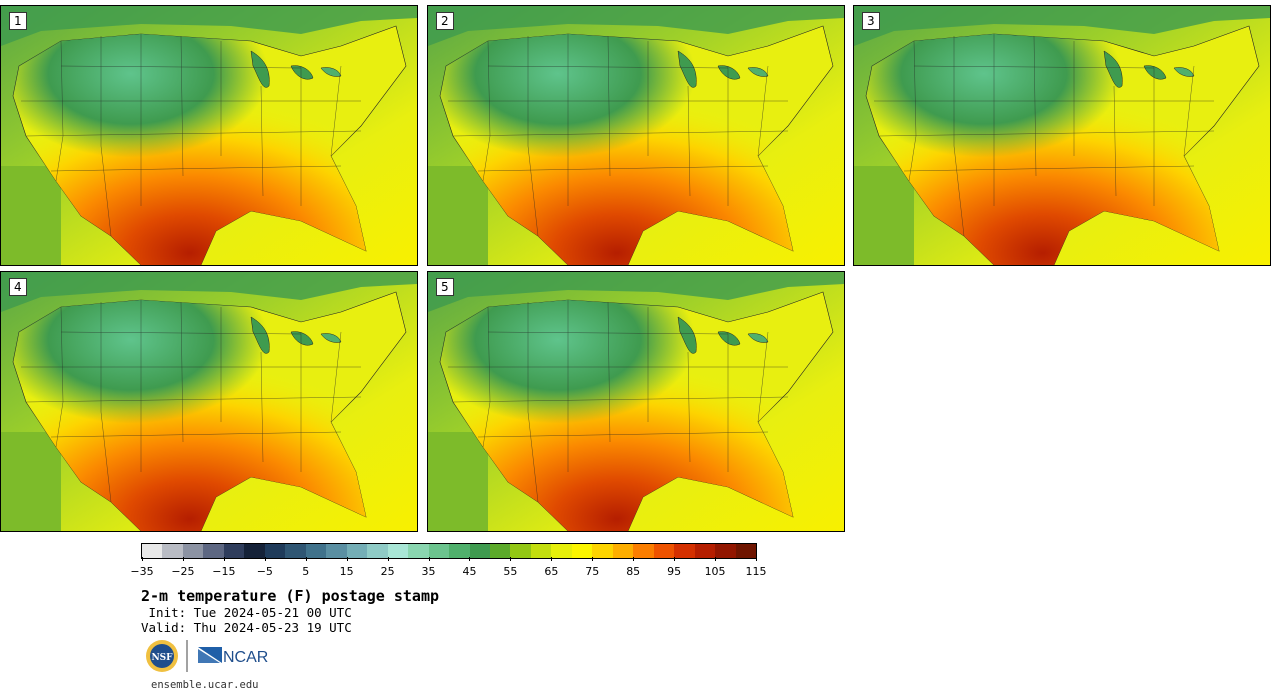  What do you see at coordinates (551, 571) in the screenshot?
I see `colorbar-tick-label: 65` at bounding box center [551, 571].